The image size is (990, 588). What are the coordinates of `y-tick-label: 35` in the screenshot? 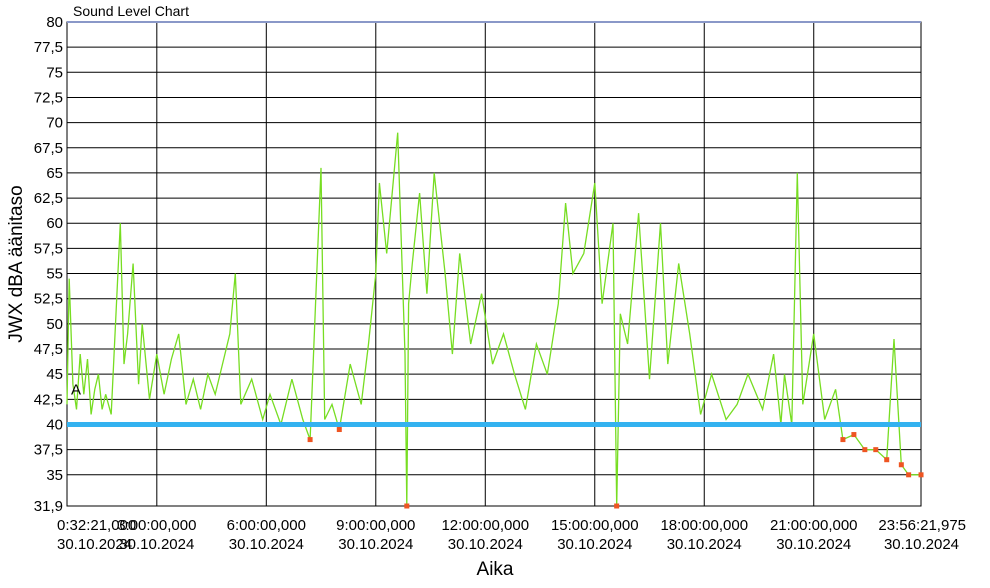 It's located at (54, 475).